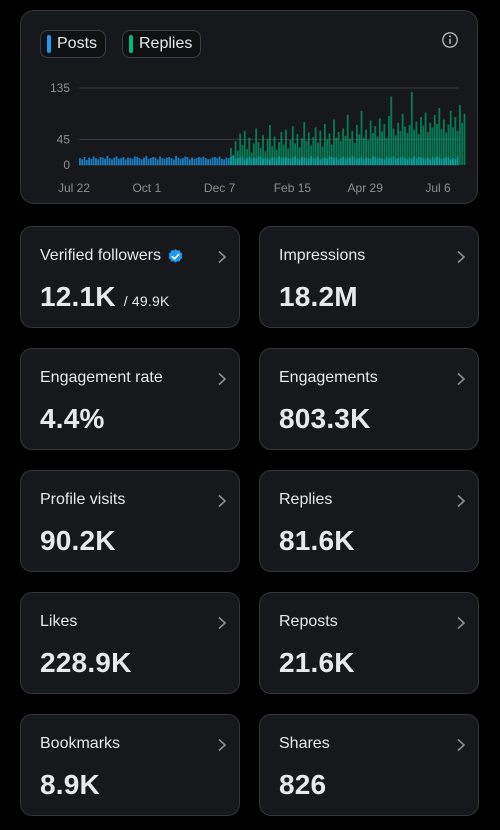 The image size is (500, 830). I want to click on stat-card-verified-followers: Verified followers 12.1K / 49.9K, so click(130, 277).